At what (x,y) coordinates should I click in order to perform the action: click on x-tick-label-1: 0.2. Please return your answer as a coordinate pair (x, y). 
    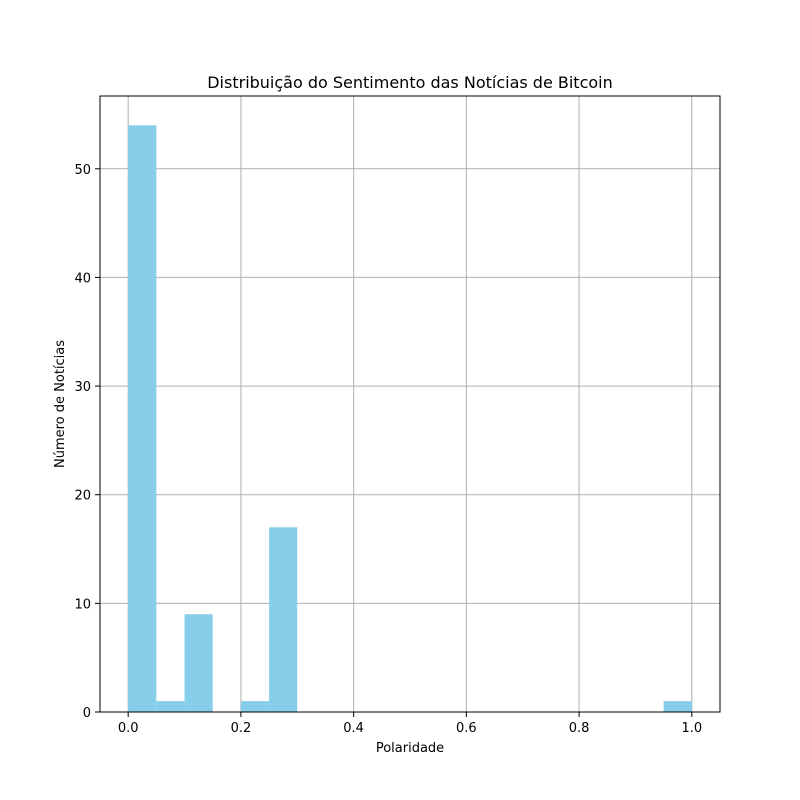
    Looking at the image, I should click on (241, 728).